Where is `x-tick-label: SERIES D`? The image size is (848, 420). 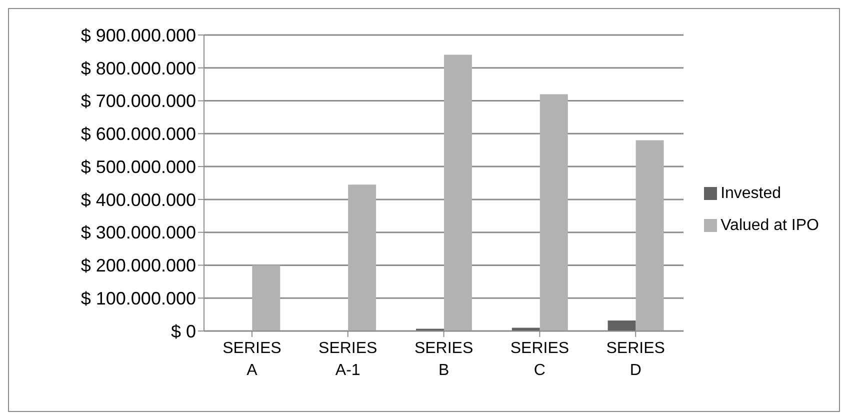
x-tick-label: SERIES D is located at coordinates (635, 359).